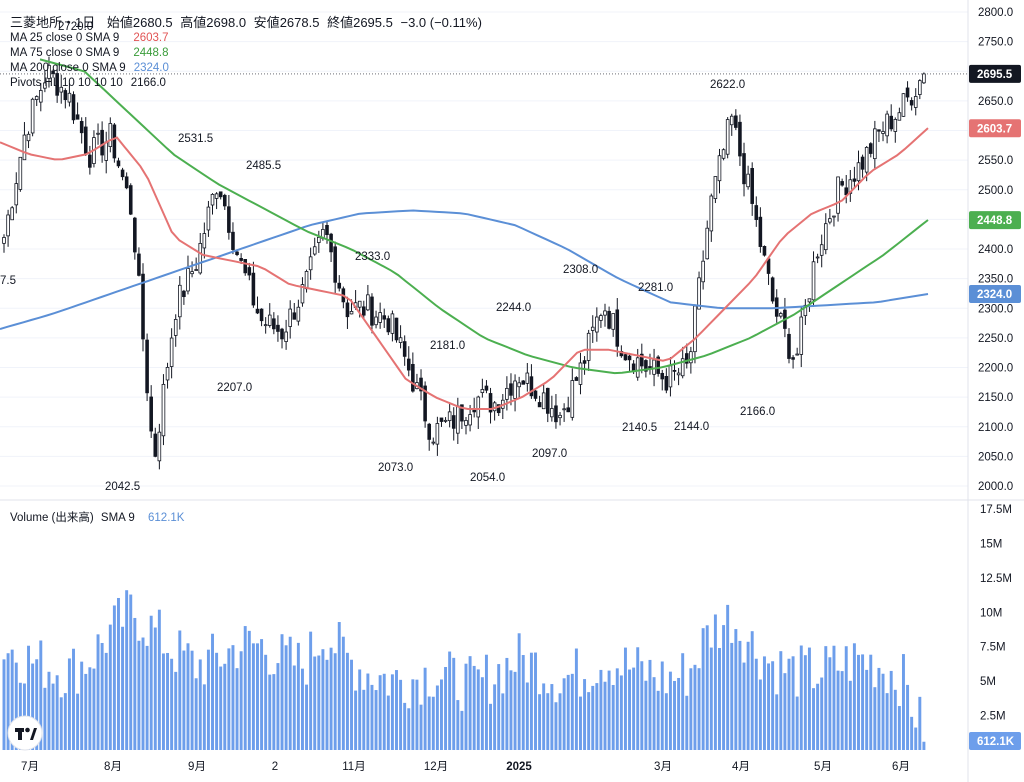 This screenshot has width=1024, height=782. Describe the element at coordinates (465, 767) in the screenshot. I see `time-axis: 7月 8月 9月 2 11月 12月 2025 3月 4月 5月 6月` at that location.